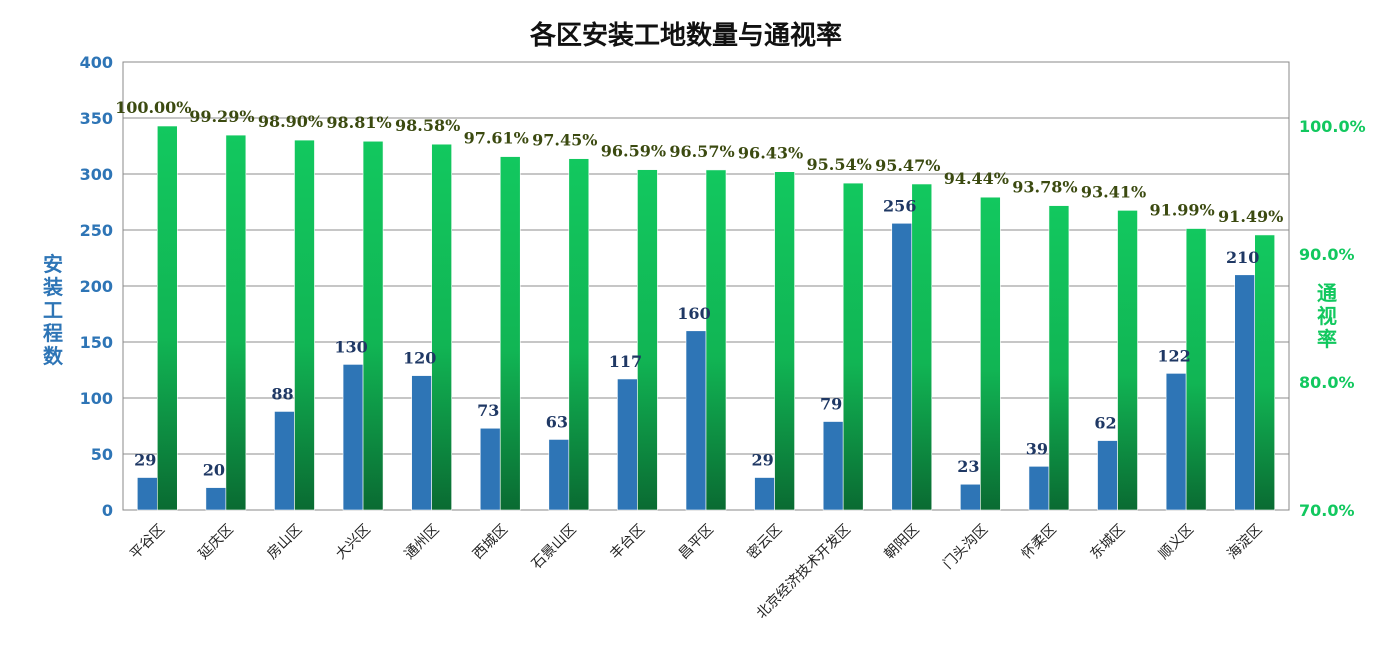  What do you see at coordinates (221, 116) in the screenshot?
I see `rate-label: 99.29%` at bounding box center [221, 116].